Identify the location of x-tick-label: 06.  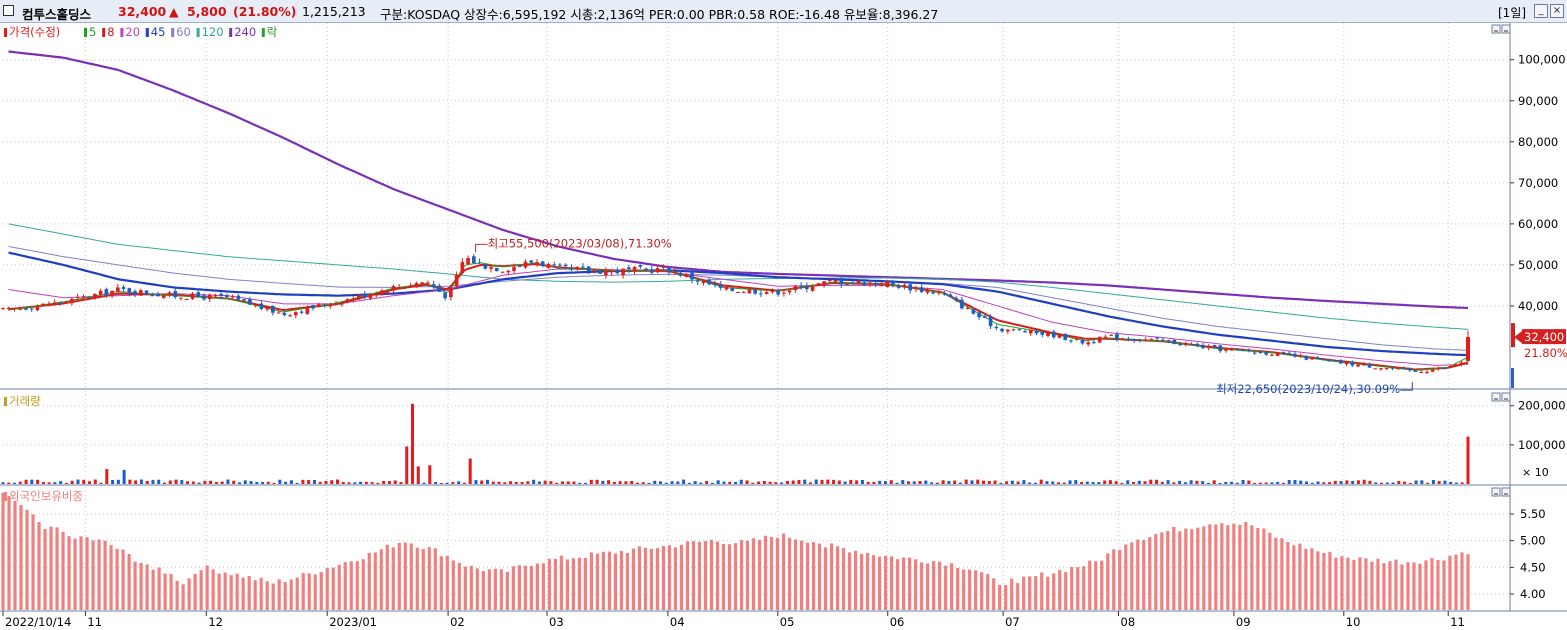
(897, 622).